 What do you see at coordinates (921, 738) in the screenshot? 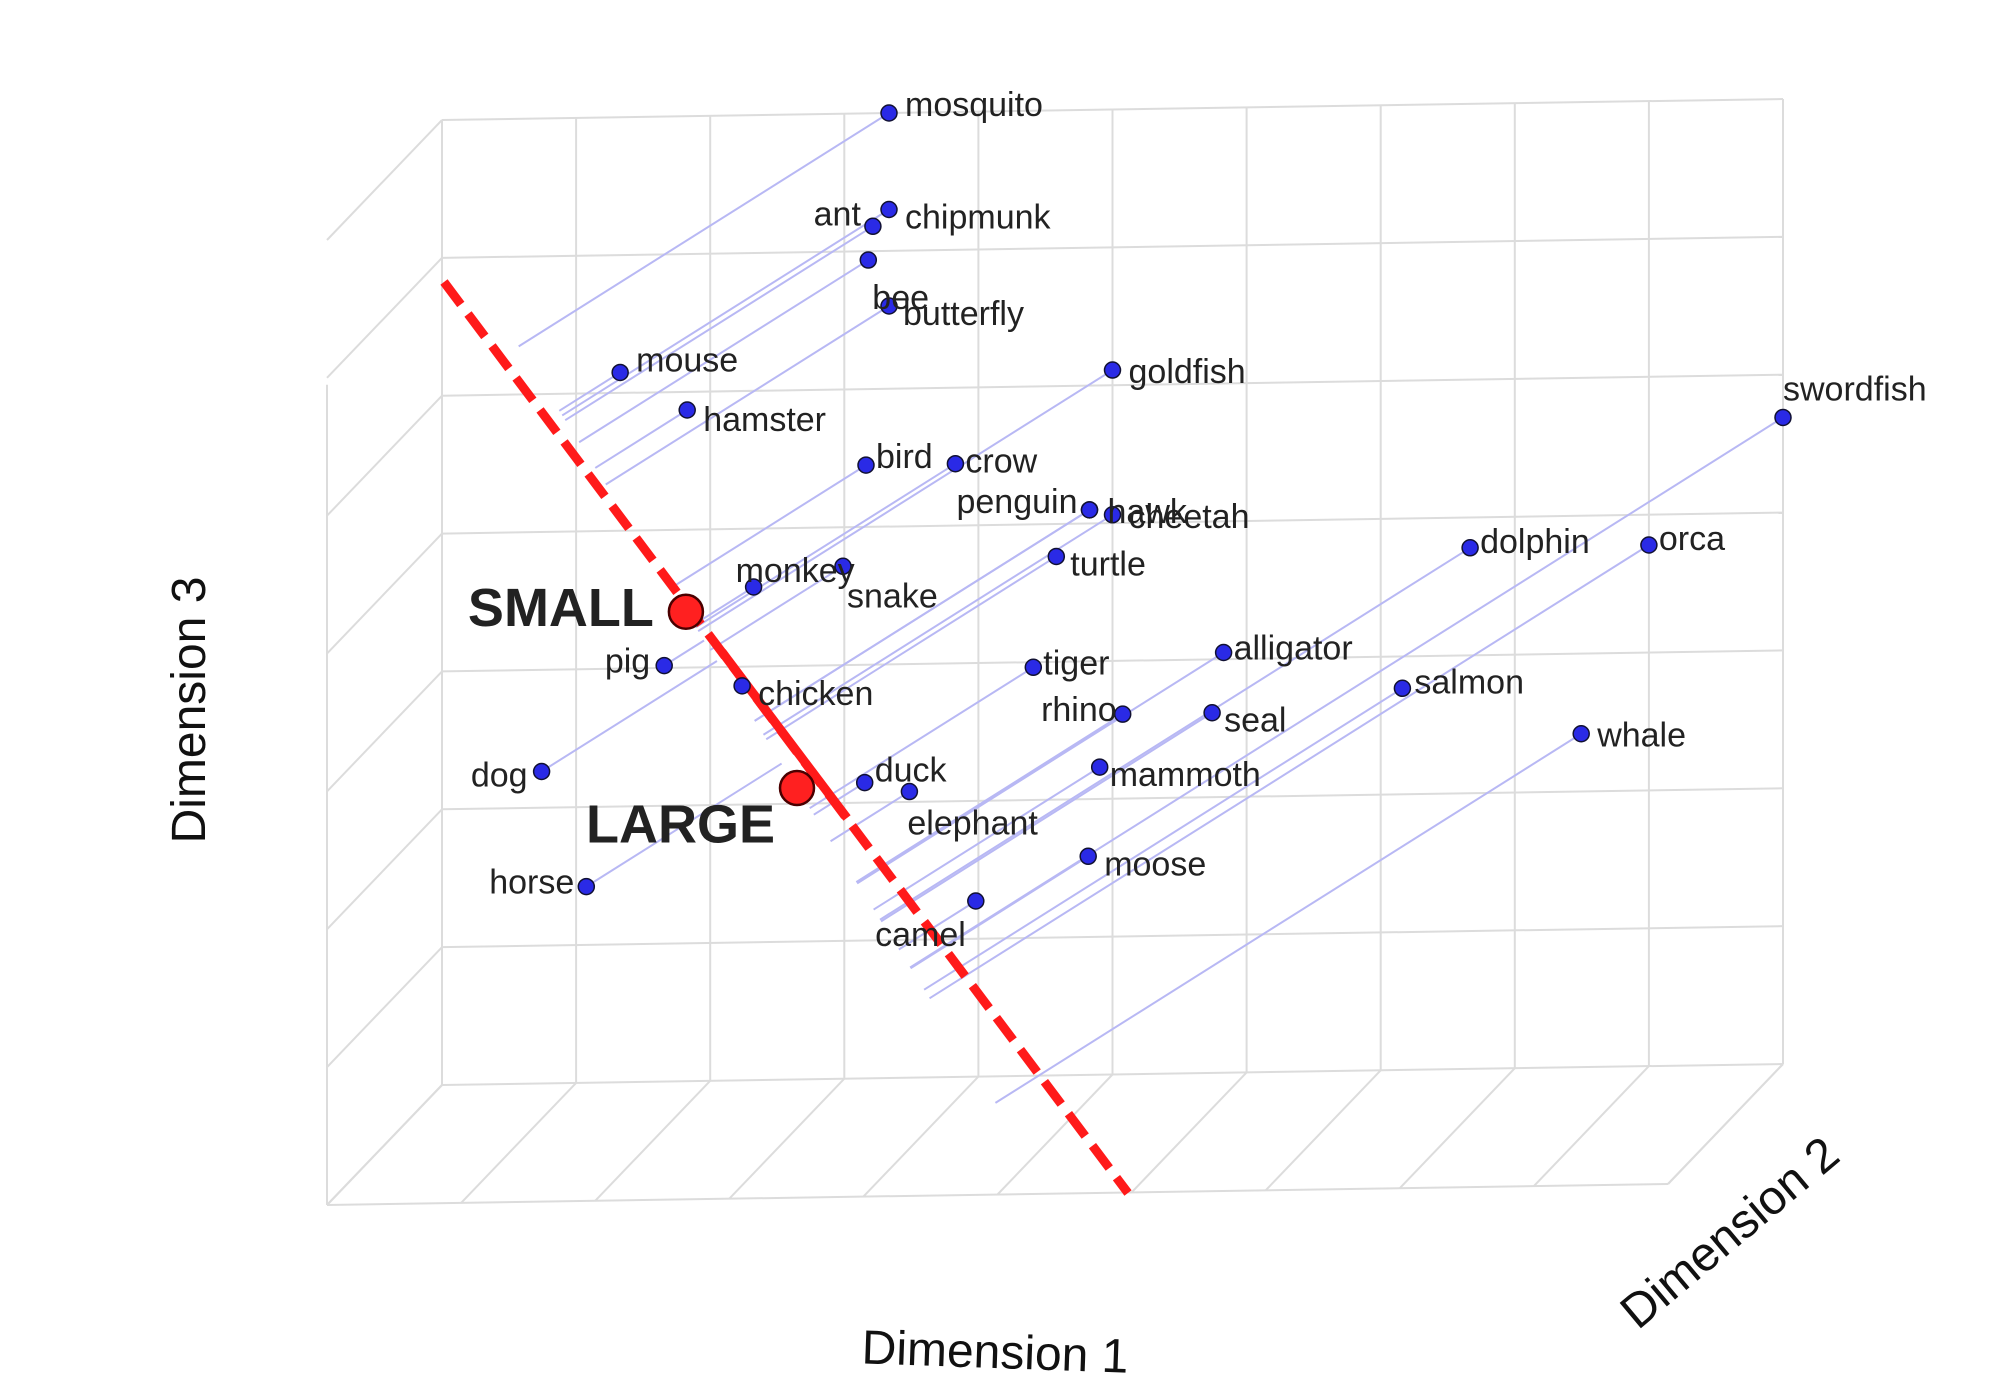
I see `projection-line-tiger` at bounding box center [921, 738].